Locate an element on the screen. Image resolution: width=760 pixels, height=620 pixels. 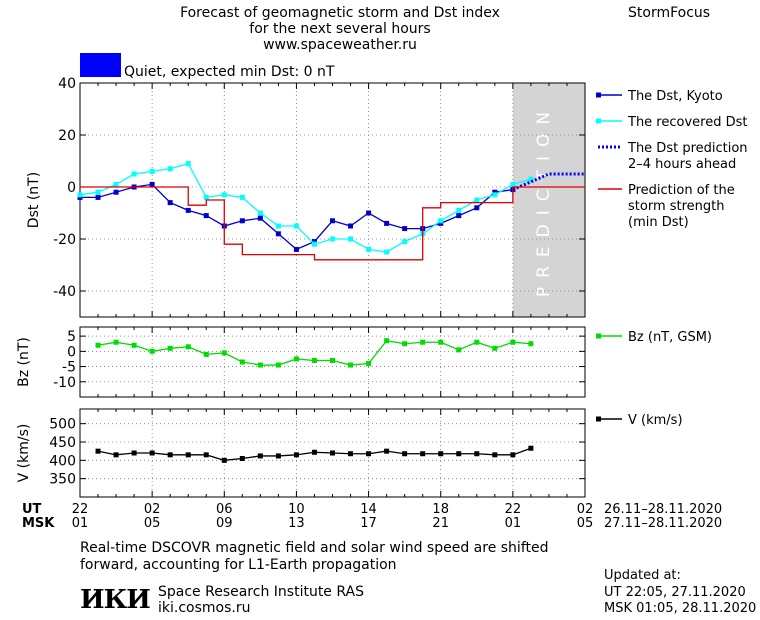
y-tick-label: 500 is located at coordinates (62, 425).